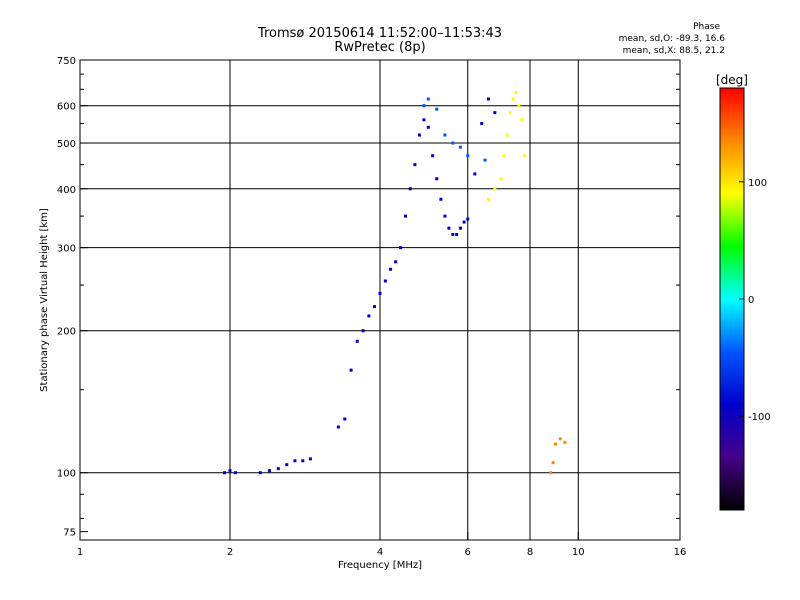 This screenshot has height=600, width=800. Describe the element at coordinates (578, 552) in the screenshot. I see `x-tick-label: 10` at that location.